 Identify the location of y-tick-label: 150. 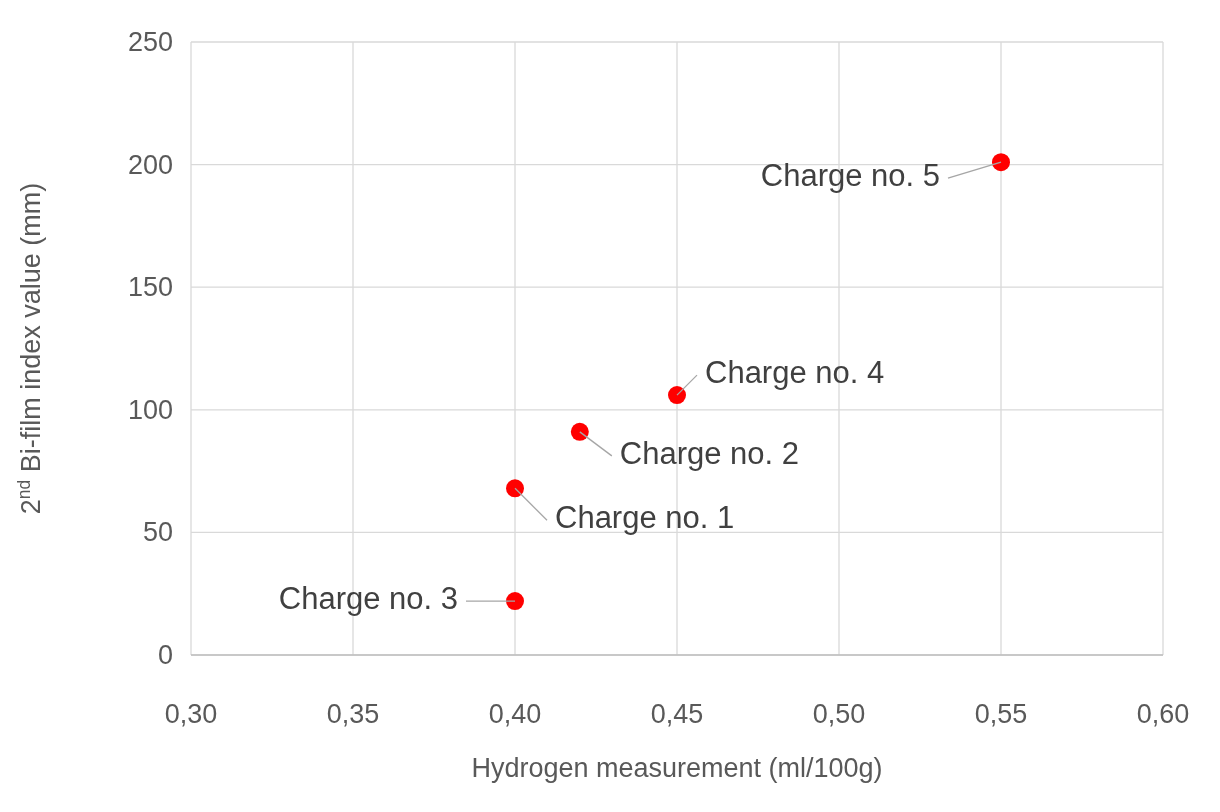
(150, 287).